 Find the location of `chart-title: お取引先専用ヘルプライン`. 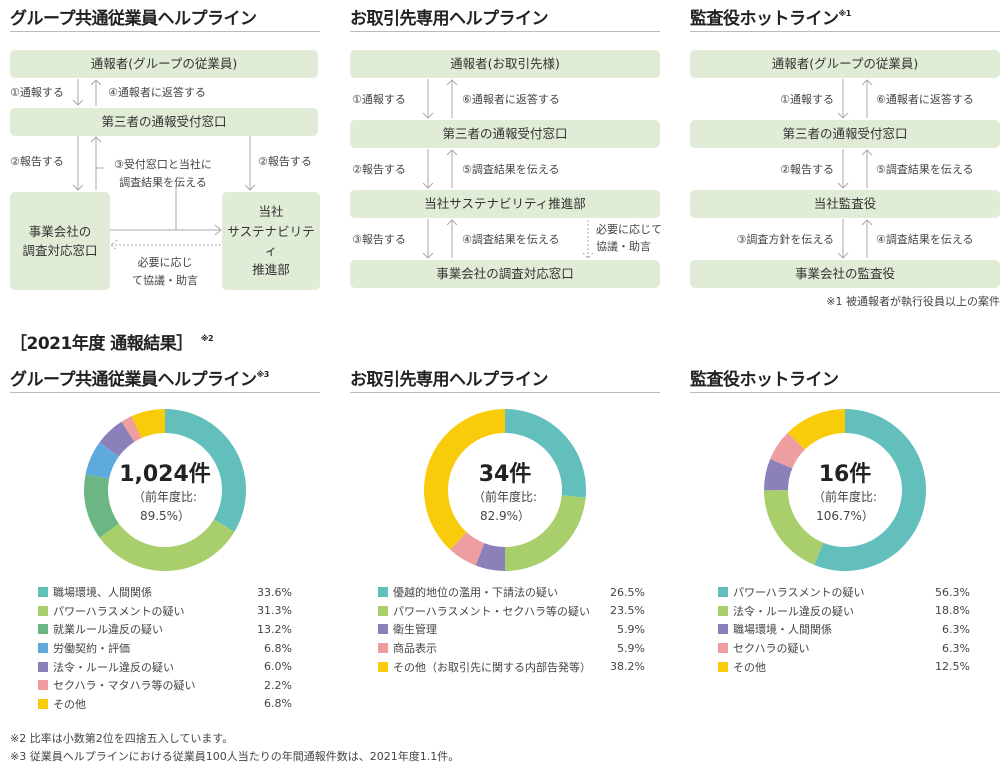

chart-title: お取引先専用ヘルプライン is located at coordinates (449, 377).